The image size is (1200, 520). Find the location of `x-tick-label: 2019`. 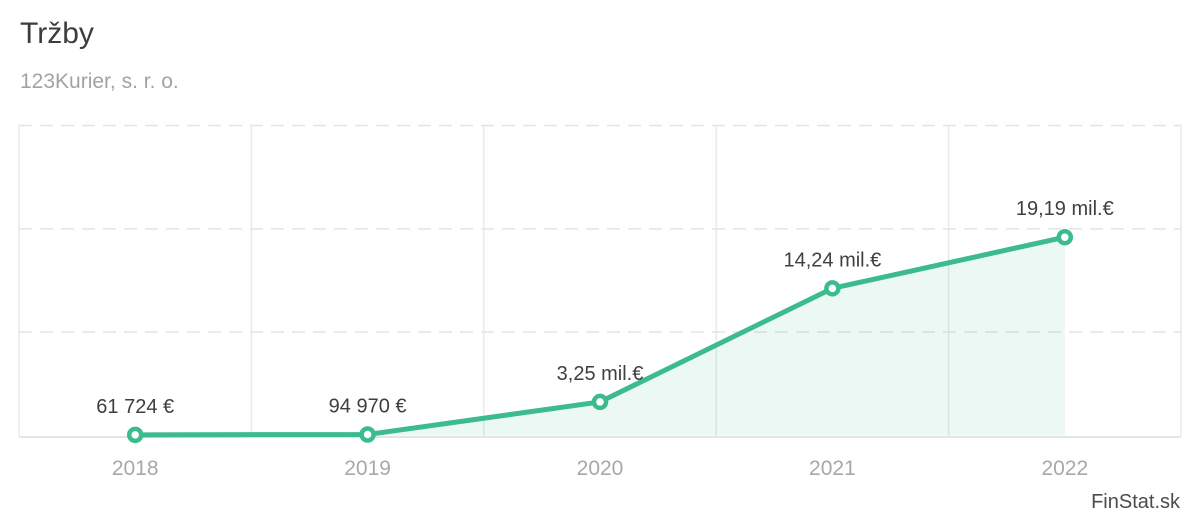

x-tick-label: 2019 is located at coordinates (367, 468).